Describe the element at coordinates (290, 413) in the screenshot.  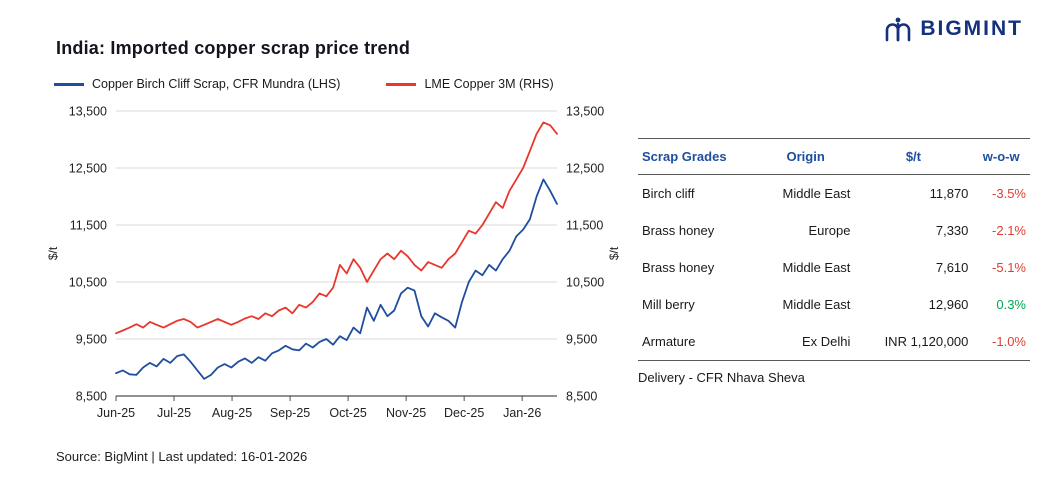
I see `svg-text: Sep-25` at that location.